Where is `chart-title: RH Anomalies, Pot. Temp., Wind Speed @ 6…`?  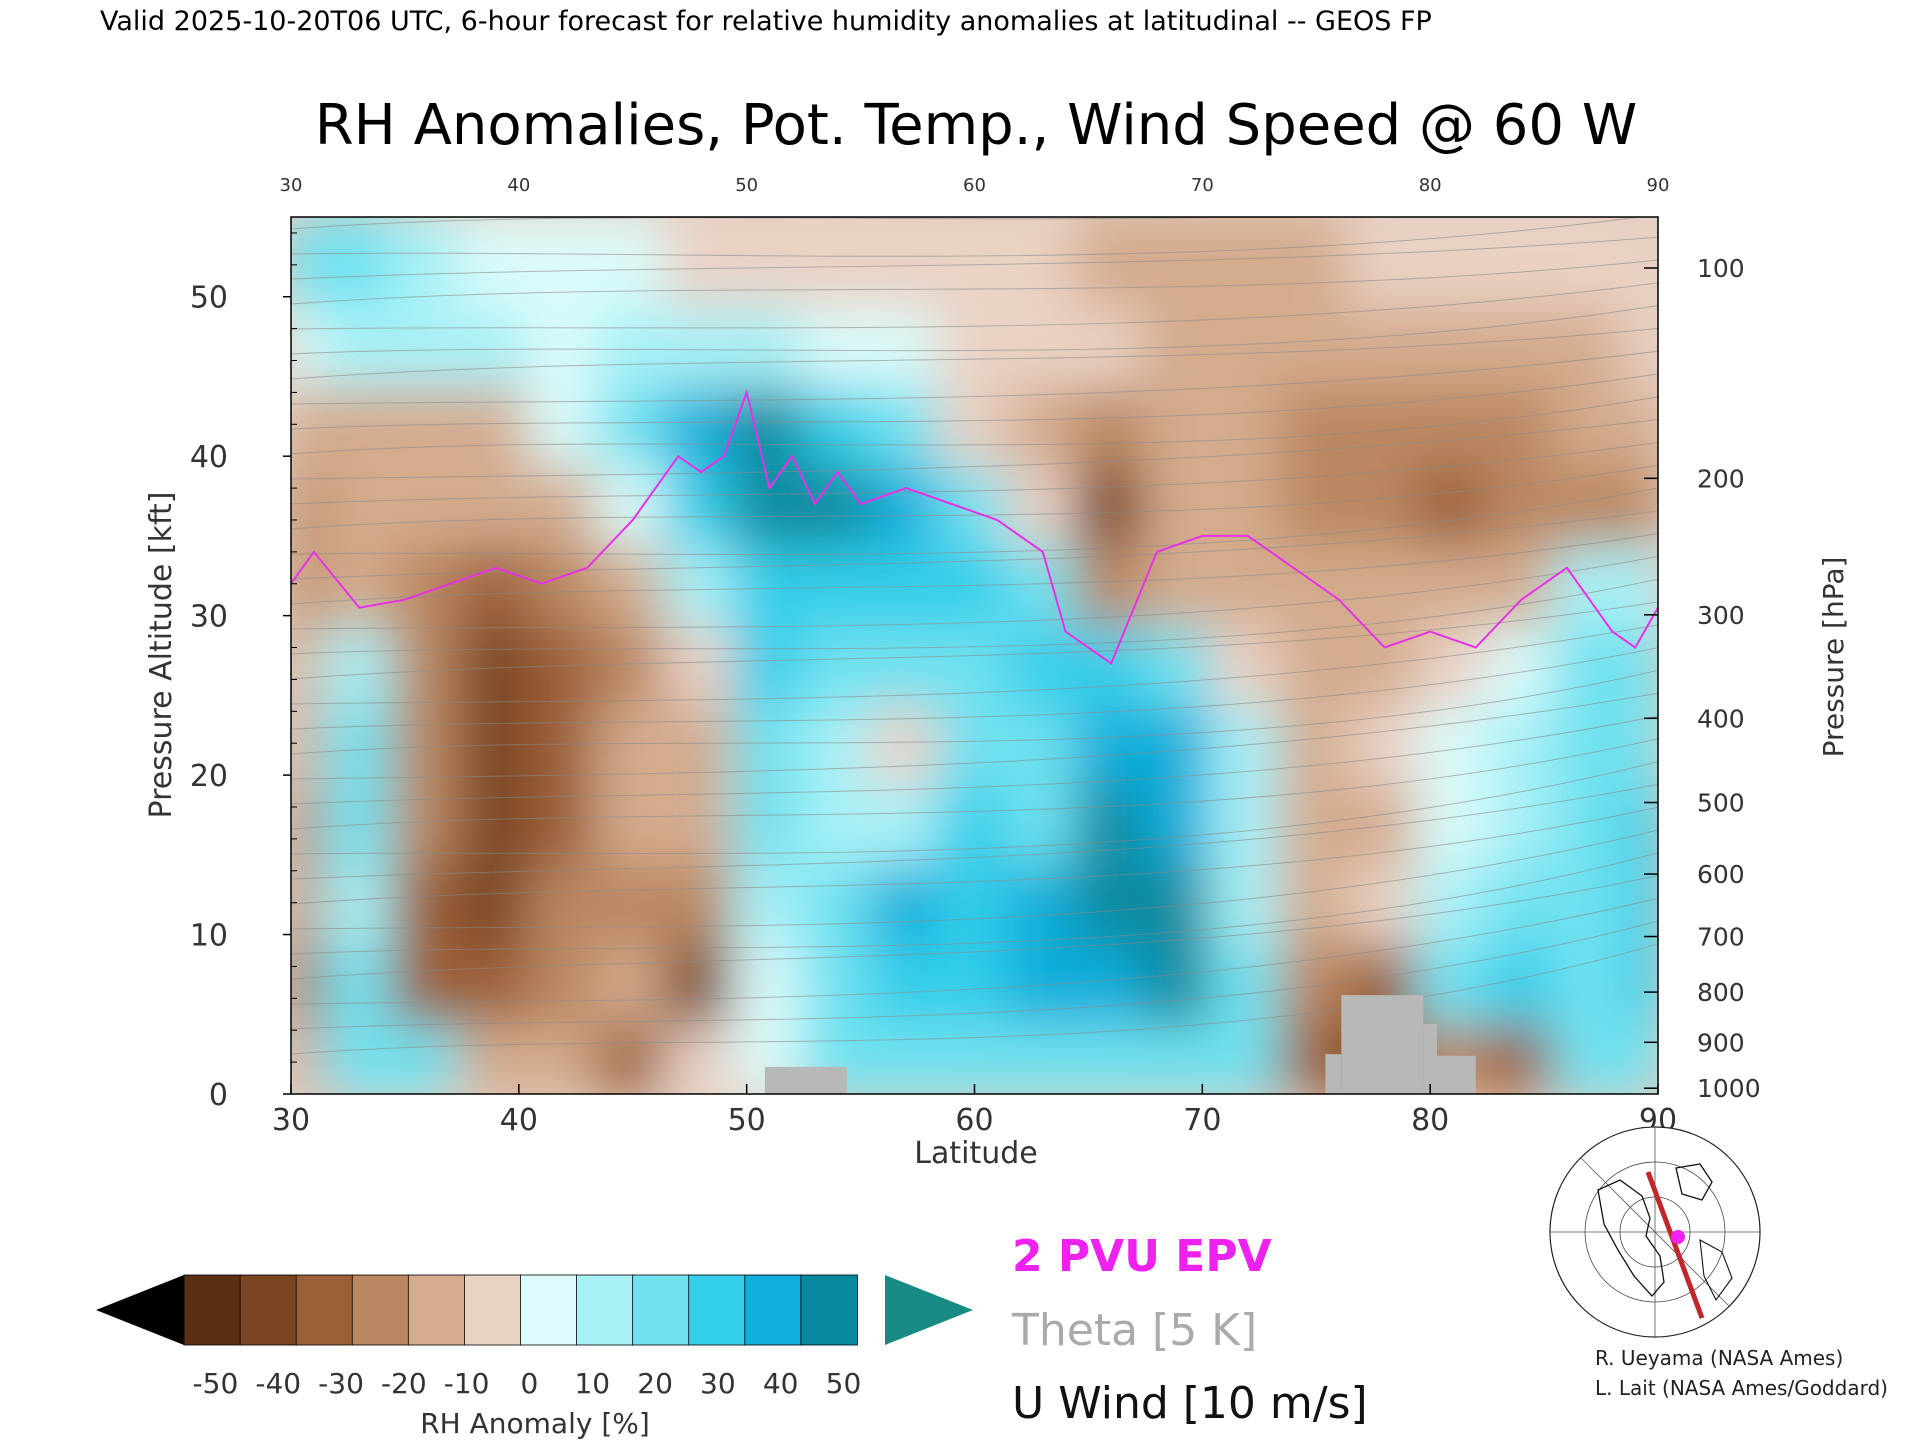 chart-title: RH Anomalies, Pot. Temp., Wind Speed @ 6… is located at coordinates (976, 125).